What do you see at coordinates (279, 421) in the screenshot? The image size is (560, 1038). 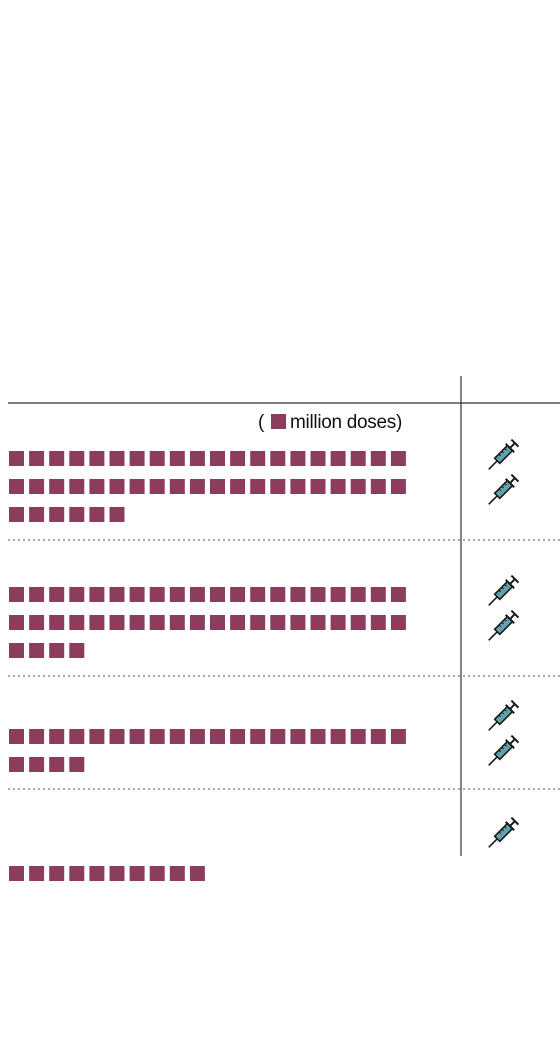 I see `legend-square-icon` at bounding box center [279, 421].